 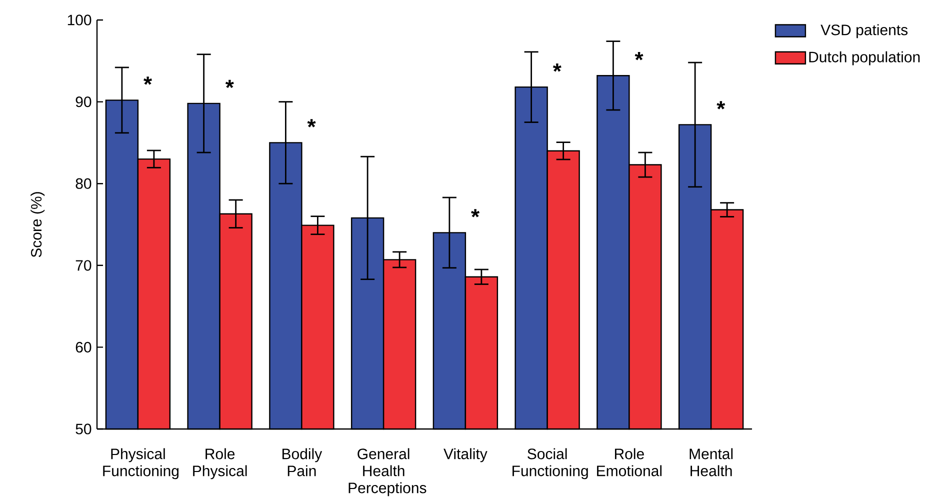 What do you see at coordinates (466, 455) in the screenshot?
I see `x-tick-label: Vitality` at bounding box center [466, 455].